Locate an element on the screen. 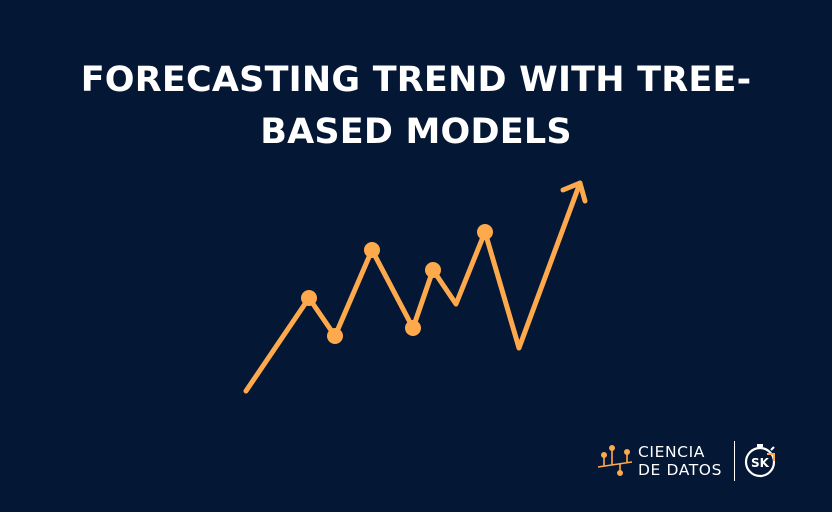 The image size is (832, 512). arrow-head is located at coordinates (574, 192).